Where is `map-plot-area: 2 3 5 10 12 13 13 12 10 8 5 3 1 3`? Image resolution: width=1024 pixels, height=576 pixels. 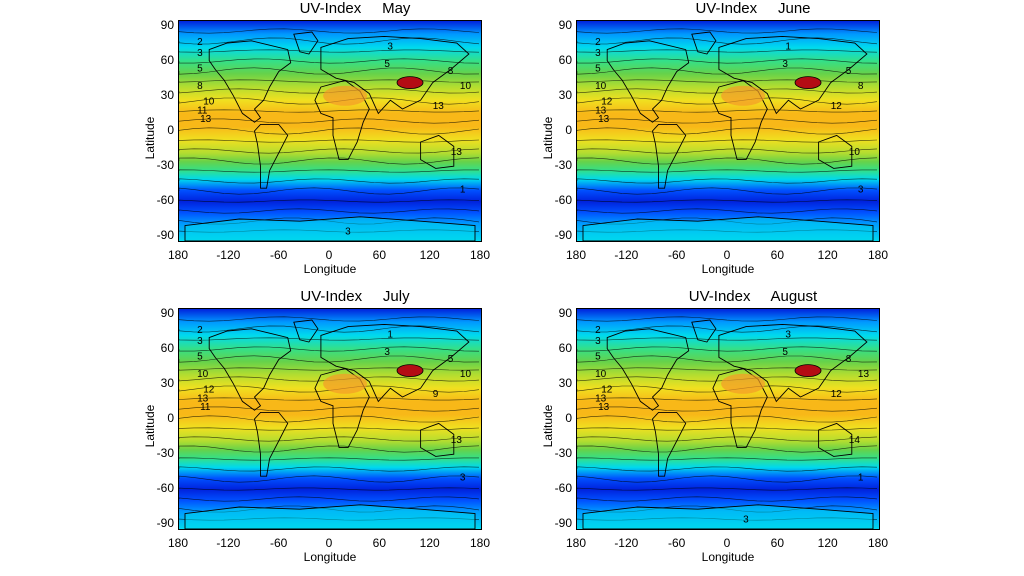 map-plot-area: 2 3 5 10 12 13 13 12 10 8 5 3 1 3 is located at coordinates (728, 131).